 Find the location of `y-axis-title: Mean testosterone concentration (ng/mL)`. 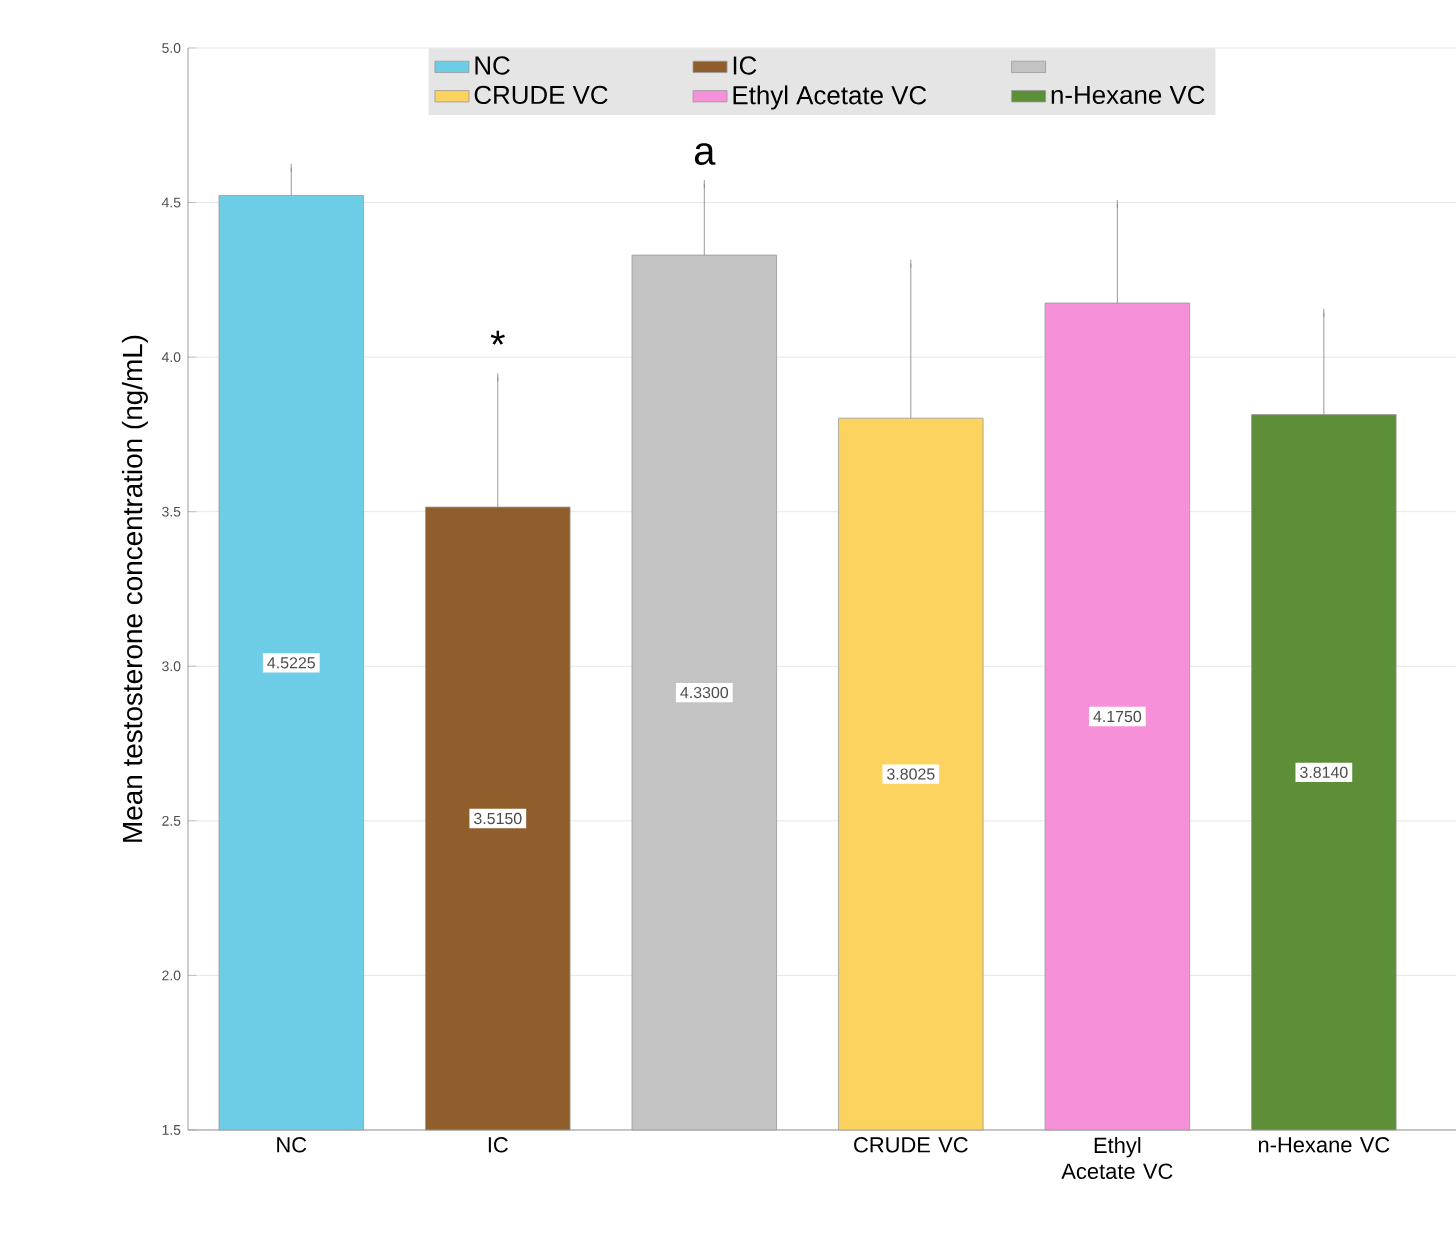

y-axis-title: Mean testosterone concentration (ng/mL) is located at coordinates (134, 588).